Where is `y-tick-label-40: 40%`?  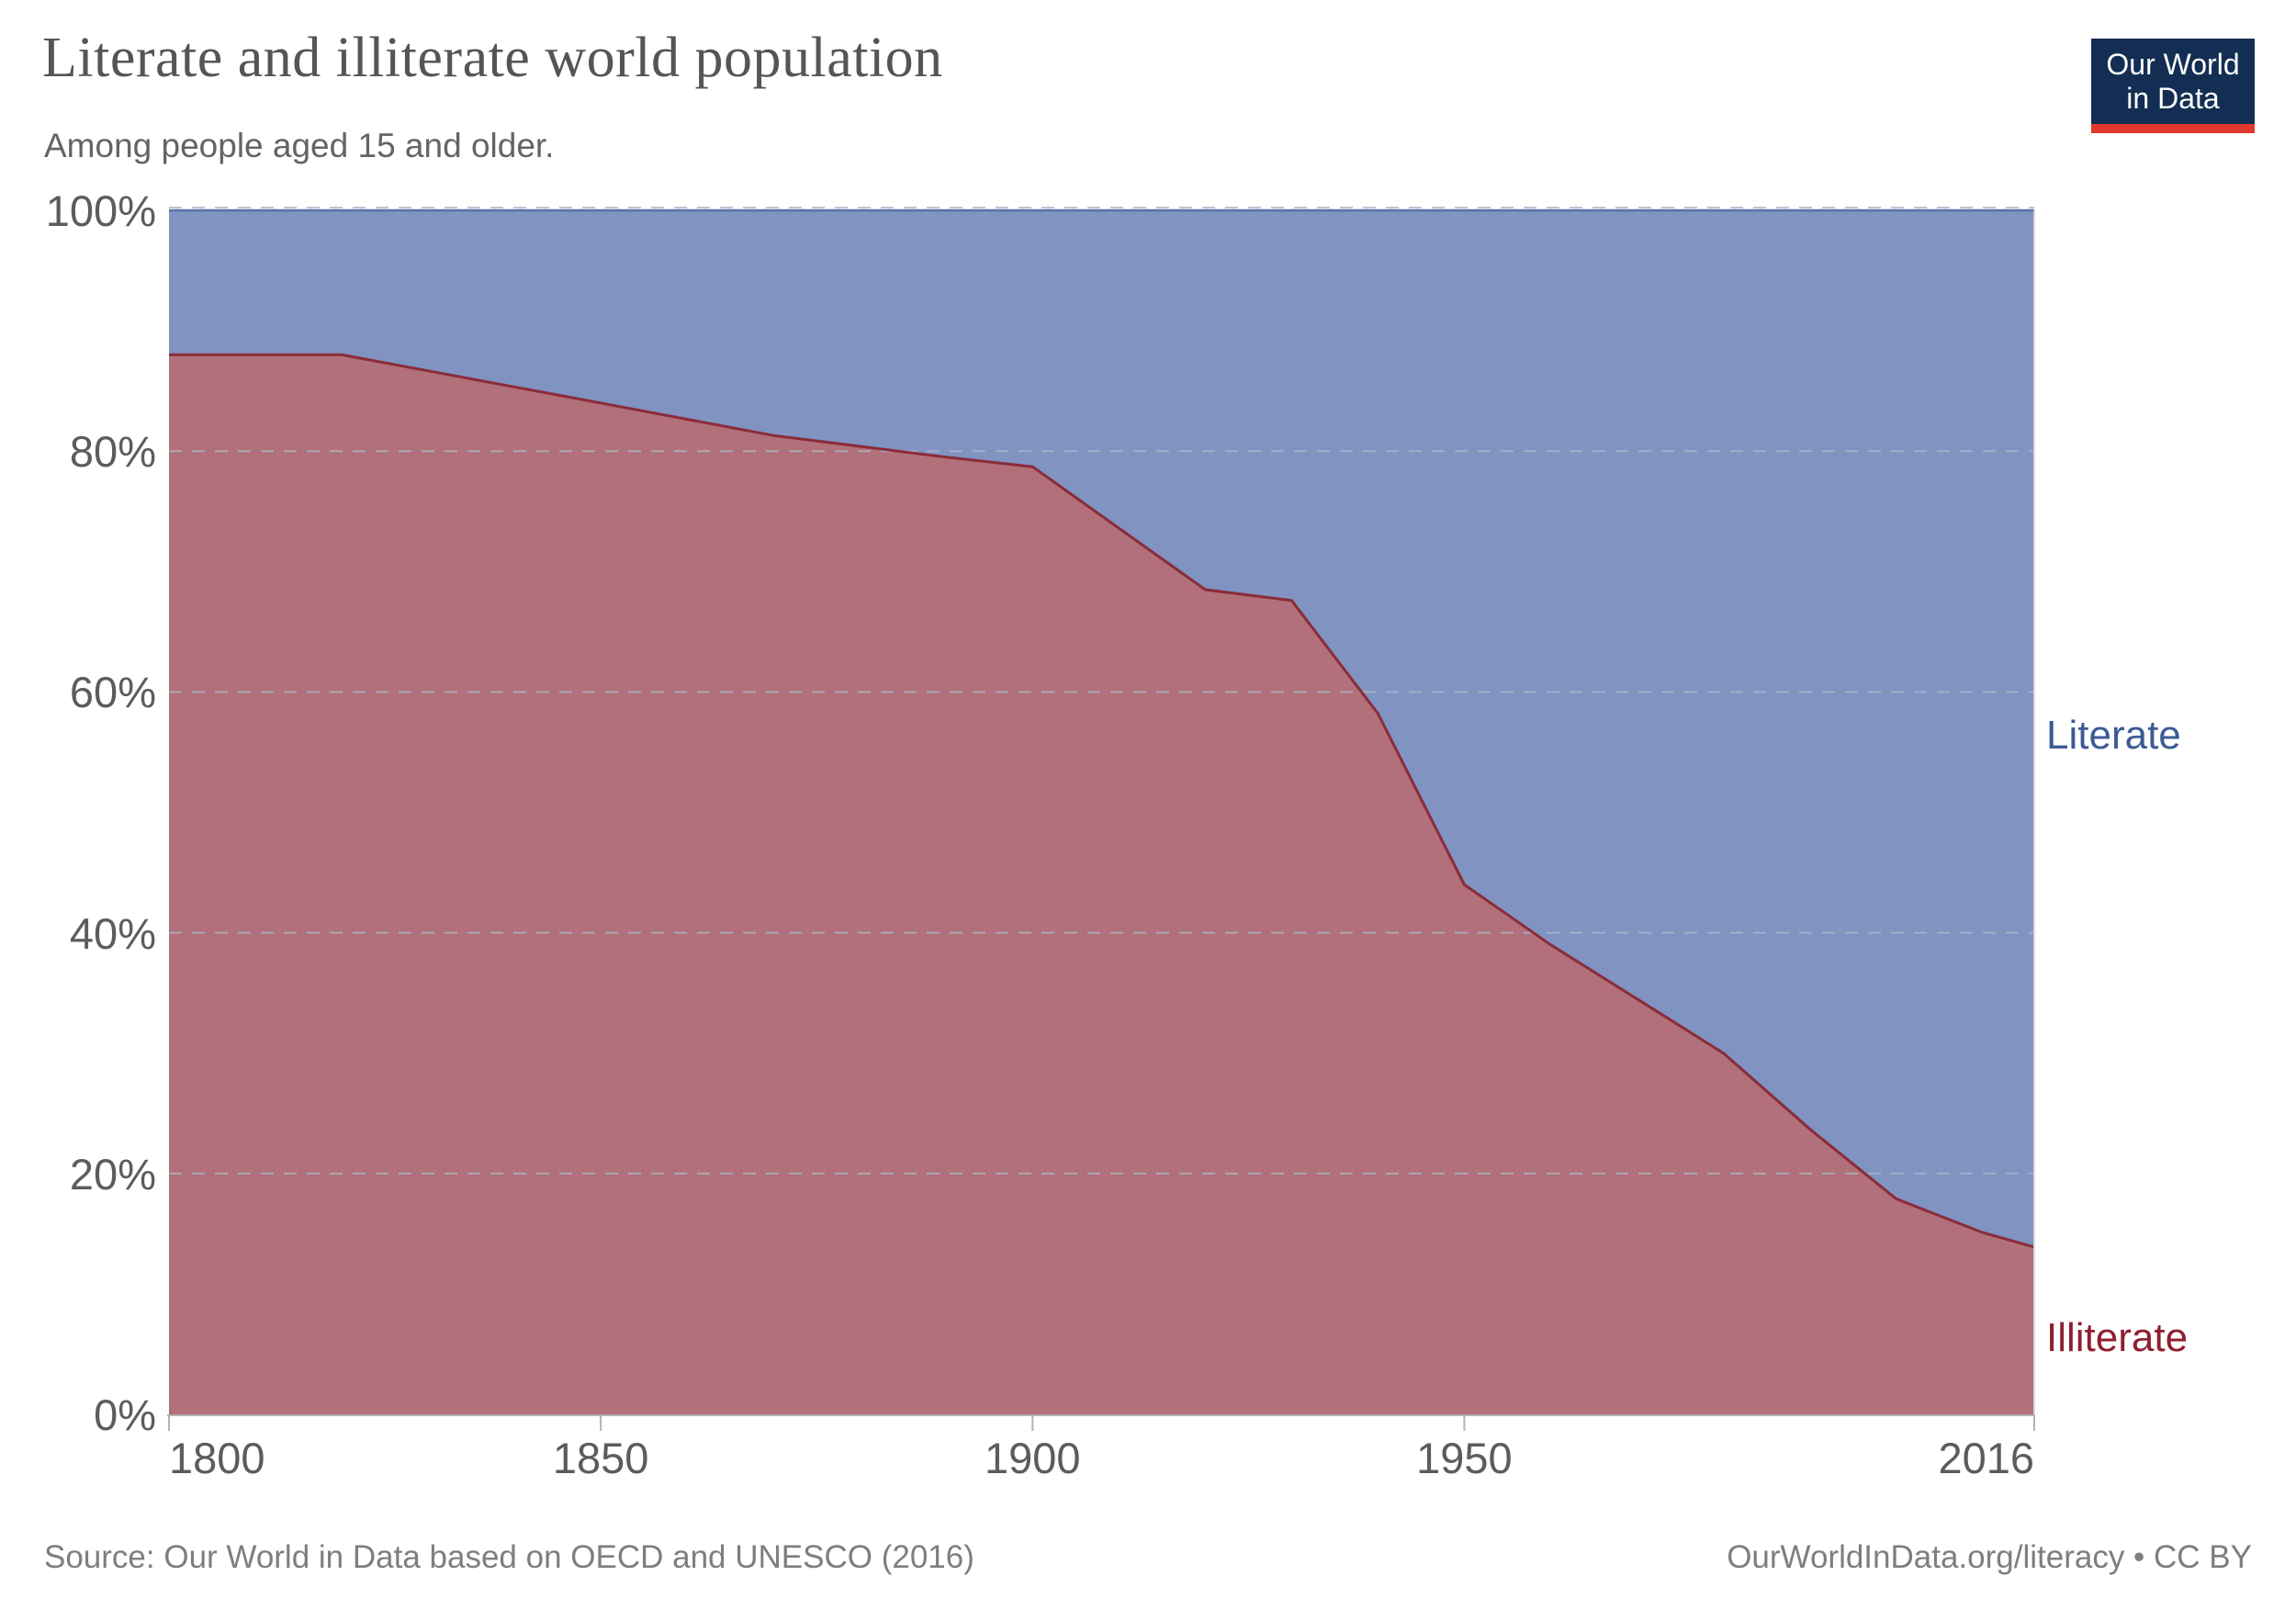
y-tick-label-40: 40% is located at coordinates (113, 933).